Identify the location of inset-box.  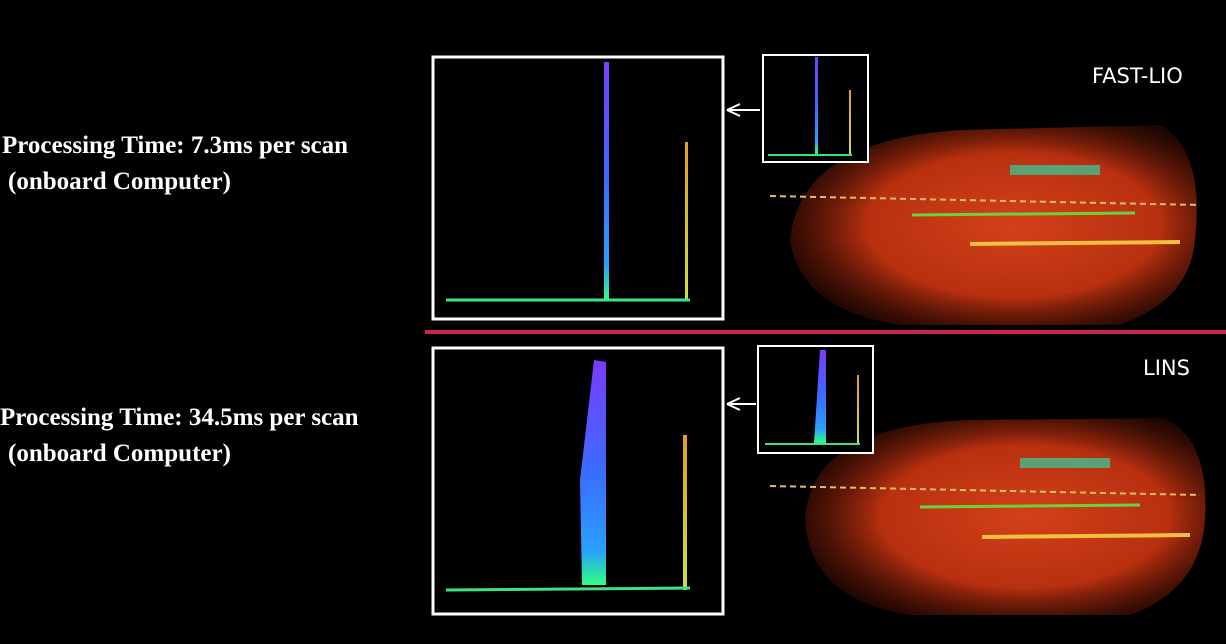
(815, 399).